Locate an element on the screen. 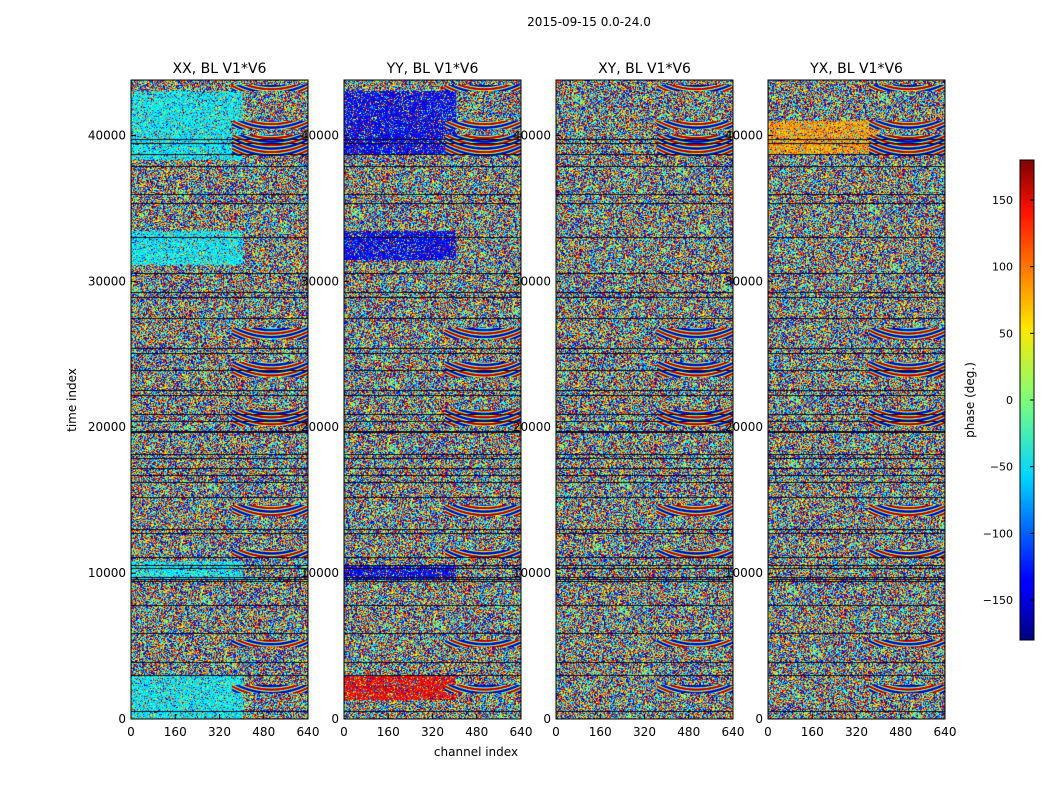 Image resolution: width=1050 pixels, height=800 pixels. panel-title: YY, BL V1*V6 is located at coordinates (432, 69).